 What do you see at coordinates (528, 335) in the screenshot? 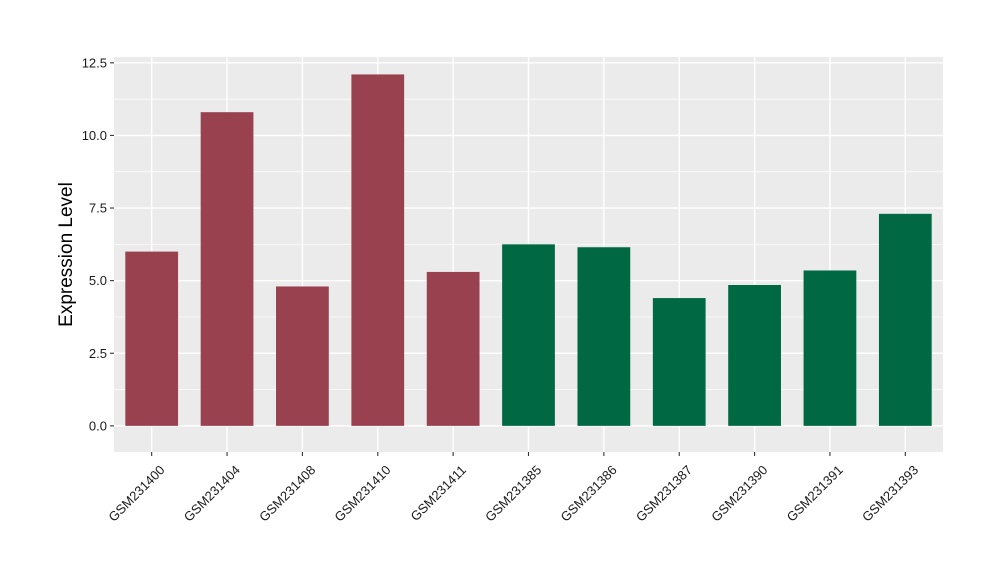
I see `bar-GSM231385` at bounding box center [528, 335].